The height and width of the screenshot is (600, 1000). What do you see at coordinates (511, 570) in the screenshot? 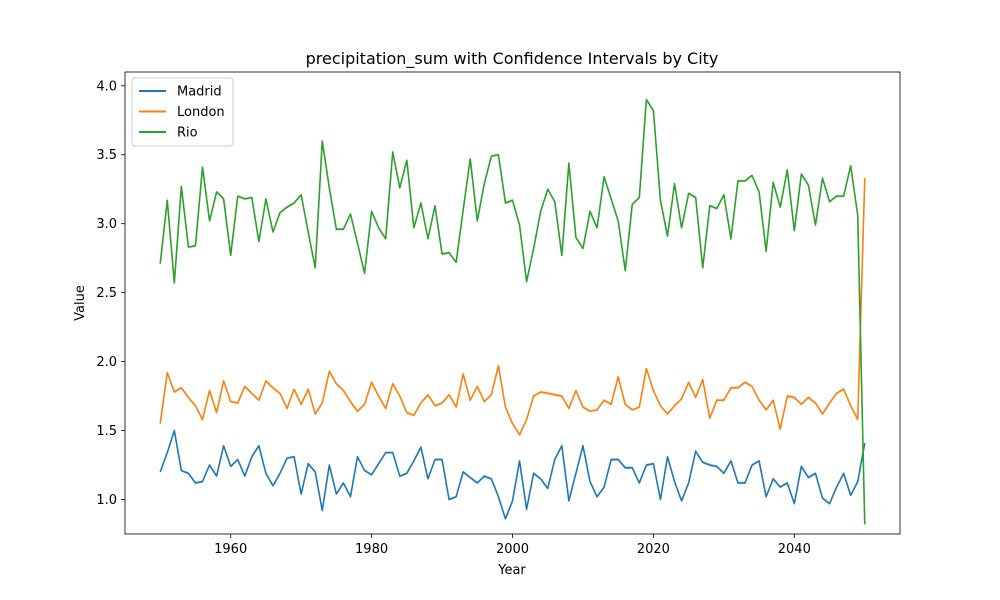
I see `x-axis-title: Year` at bounding box center [511, 570].